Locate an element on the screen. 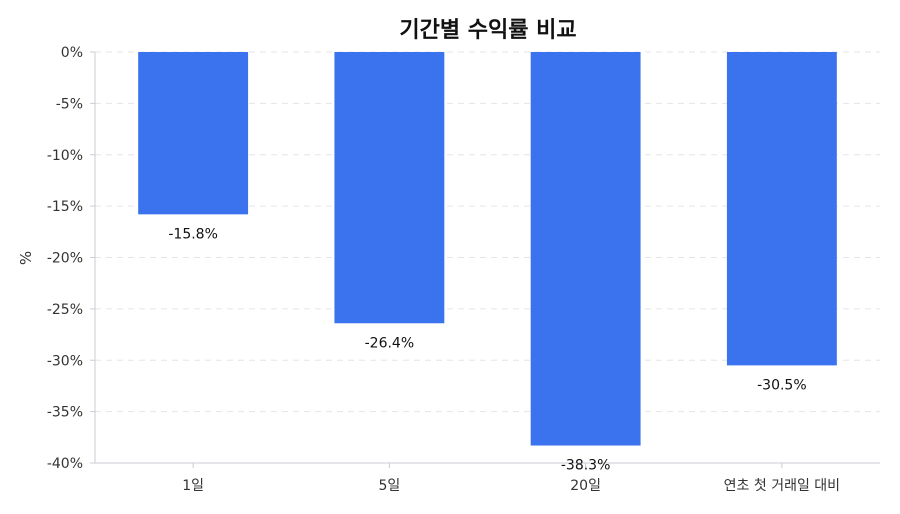 The image size is (900, 514). y-tick-label: -25% is located at coordinates (65, 310).